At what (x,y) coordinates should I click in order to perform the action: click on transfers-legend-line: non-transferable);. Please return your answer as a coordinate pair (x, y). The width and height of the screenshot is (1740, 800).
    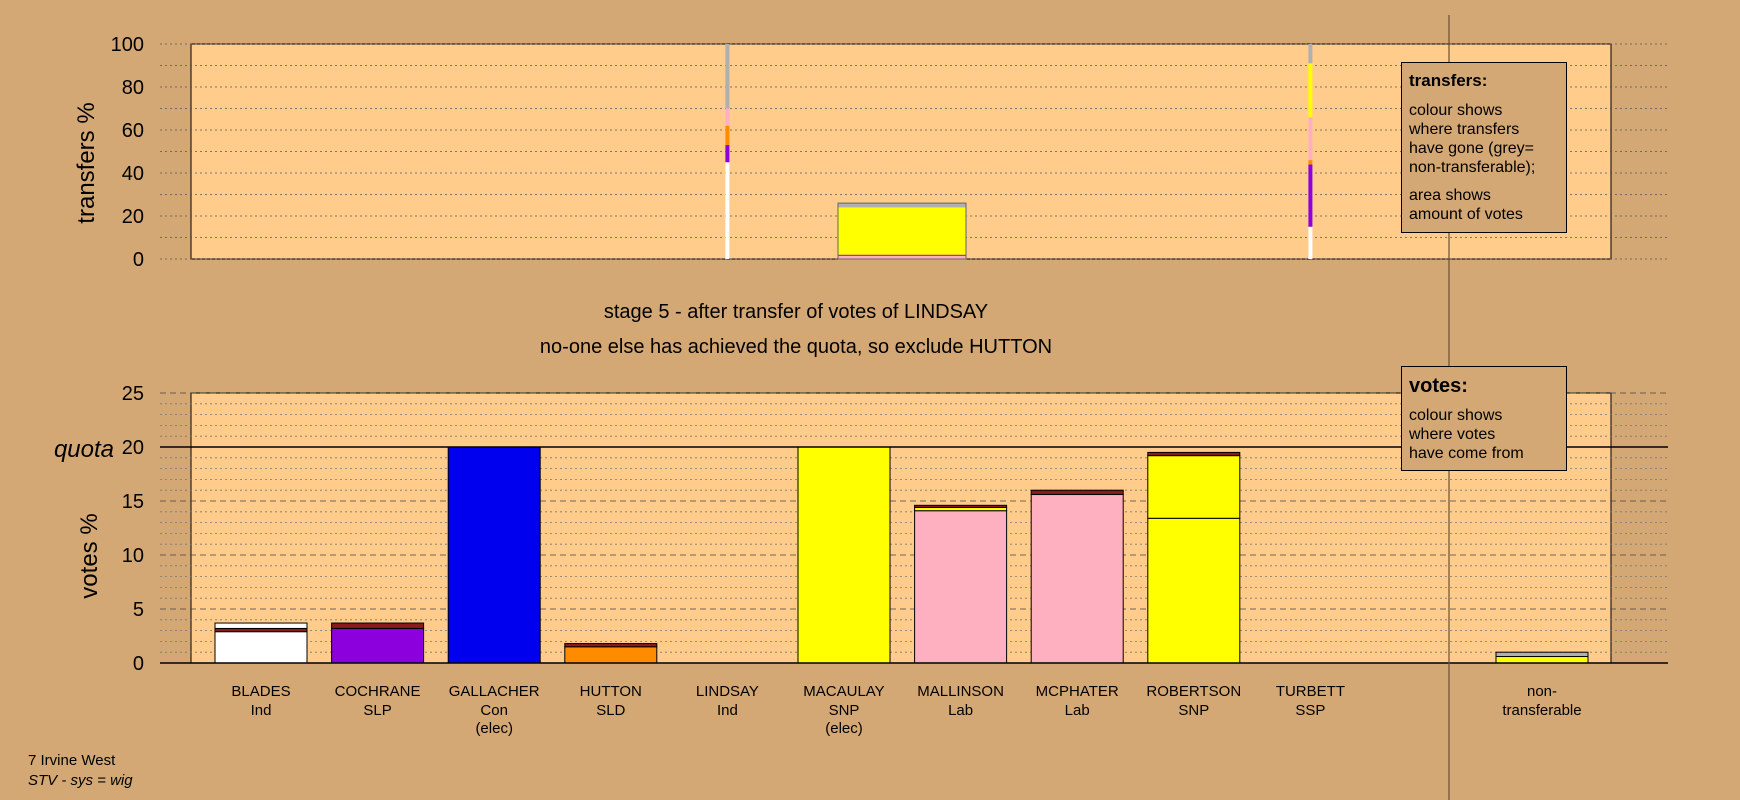
    Looking at the image, I should click on (1472, 167).